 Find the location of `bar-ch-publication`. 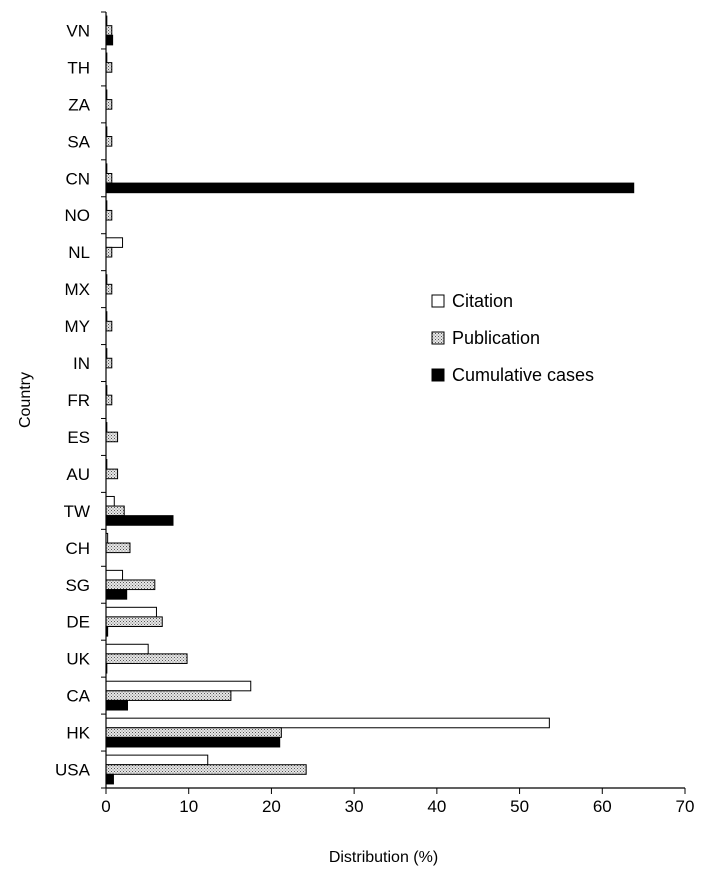

bar-ch-publication is located at coordinates (118, 548).